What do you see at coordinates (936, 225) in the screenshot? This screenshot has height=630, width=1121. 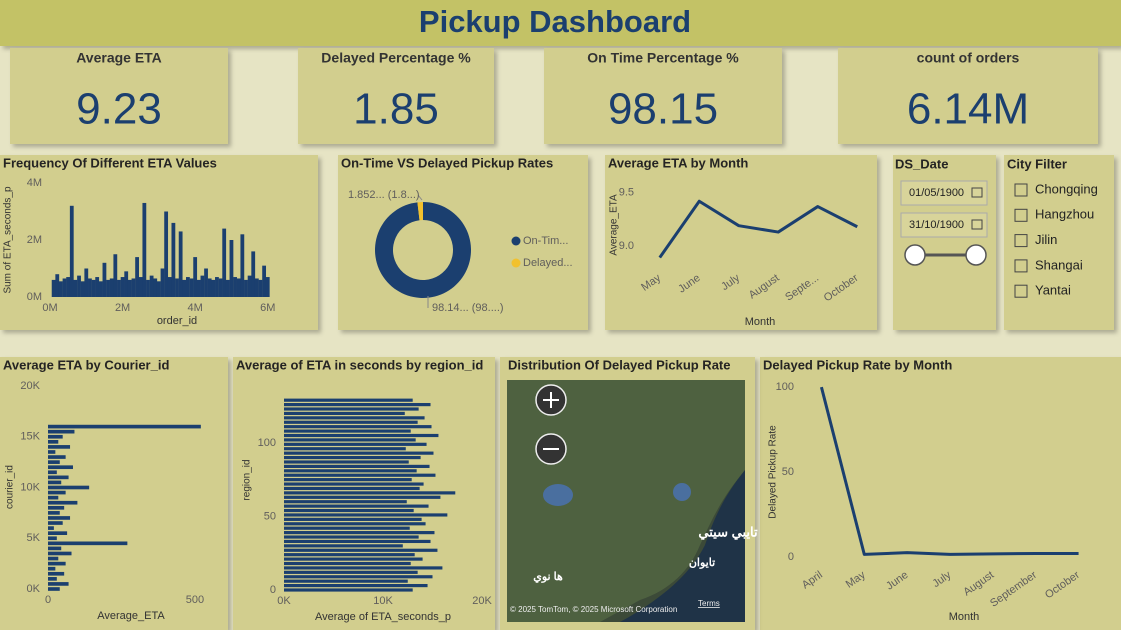 I see `date-value: 31/10/1900` at bounding box center [936, 225].